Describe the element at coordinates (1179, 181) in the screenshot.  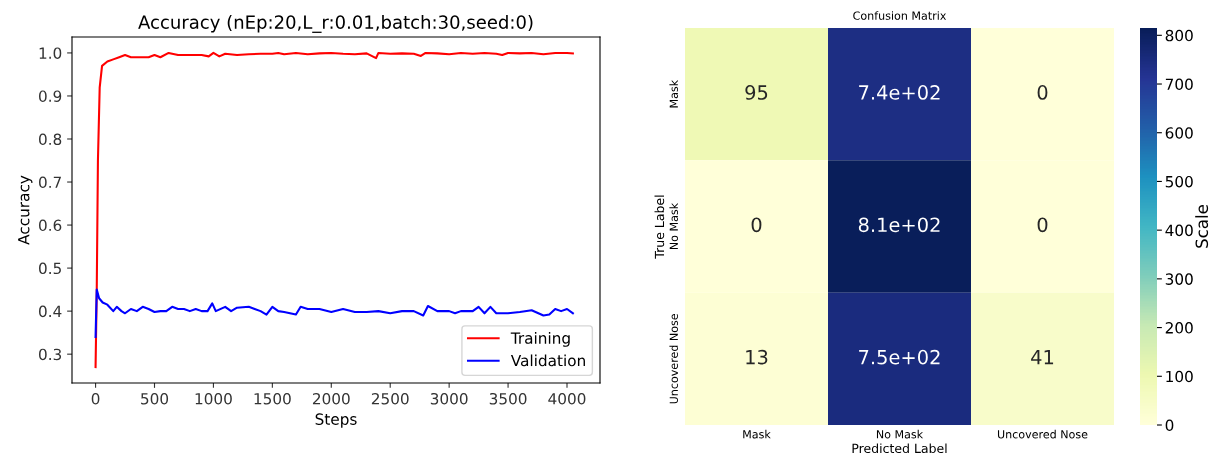
I see `color-bar-label: 500` at that location.